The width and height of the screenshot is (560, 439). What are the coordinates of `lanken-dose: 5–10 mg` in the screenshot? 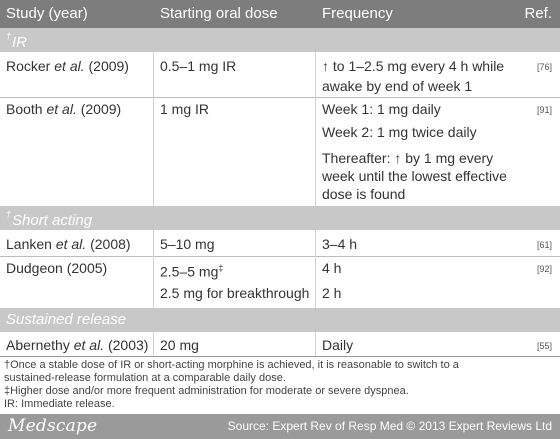 It's located at (187, 244).